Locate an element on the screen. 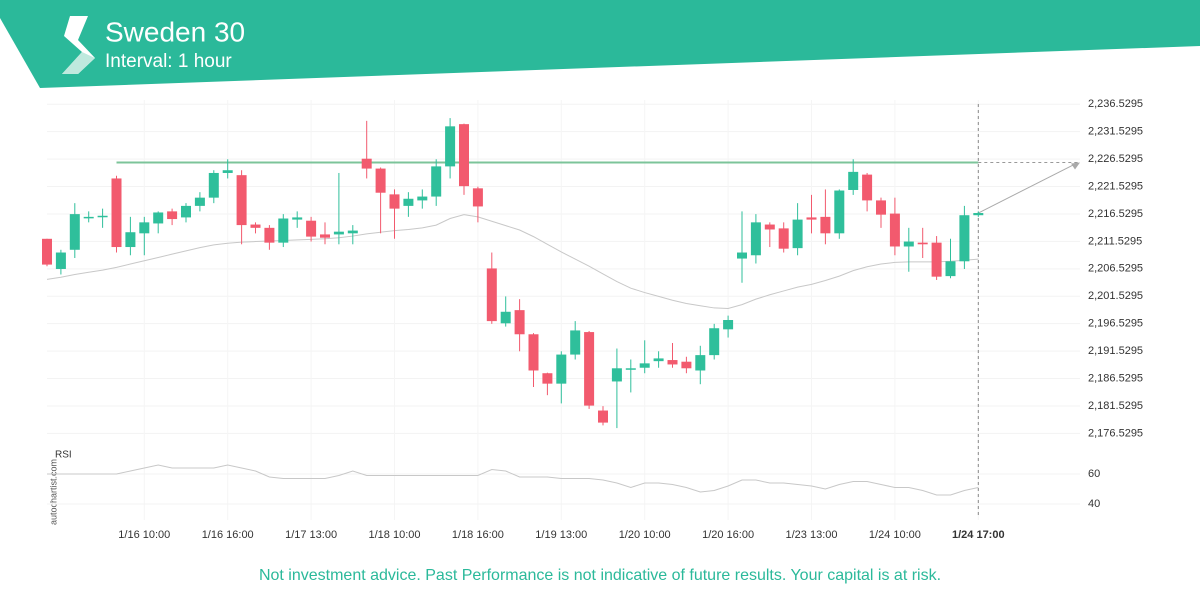  logo-shade is located at coordinates (78, 63).